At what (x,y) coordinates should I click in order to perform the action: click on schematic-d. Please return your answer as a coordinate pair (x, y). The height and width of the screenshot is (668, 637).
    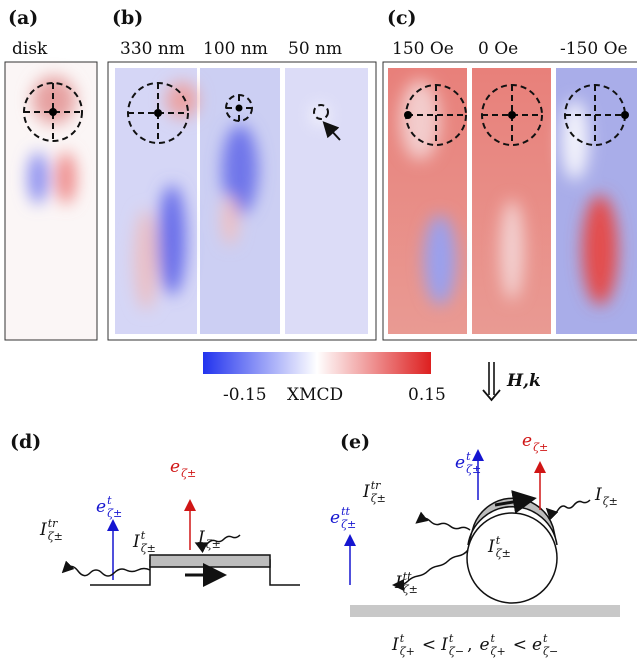
    Looking at the image, I should click on (180, 543).